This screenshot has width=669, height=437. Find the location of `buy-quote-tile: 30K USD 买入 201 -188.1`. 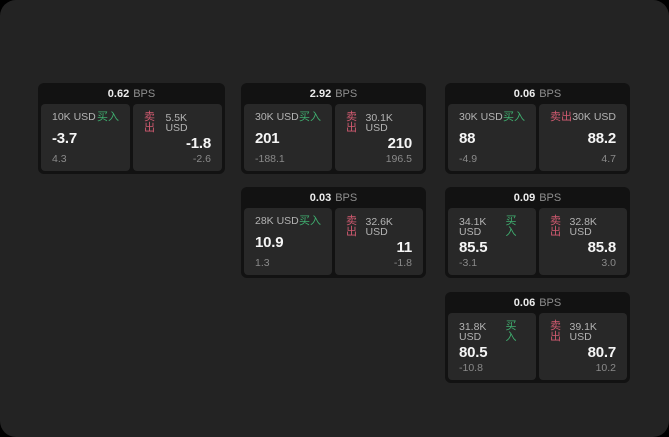

buy-quote-tile: 30K USD 买入 201 -188.1 is located at coordinates (288, 137).